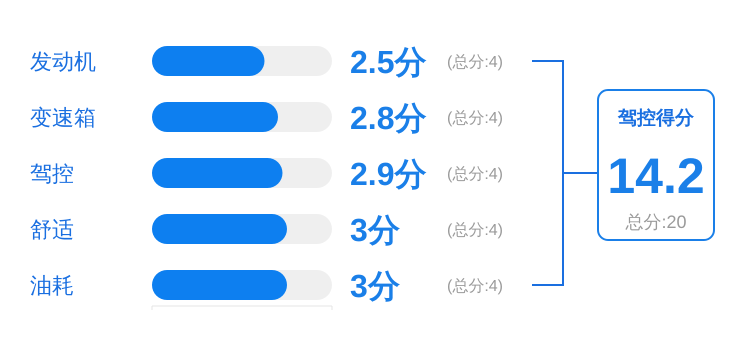 The height and width of the screenshot is (339, 750). I want to click on data-label: 2.8分, so click(388, 118).